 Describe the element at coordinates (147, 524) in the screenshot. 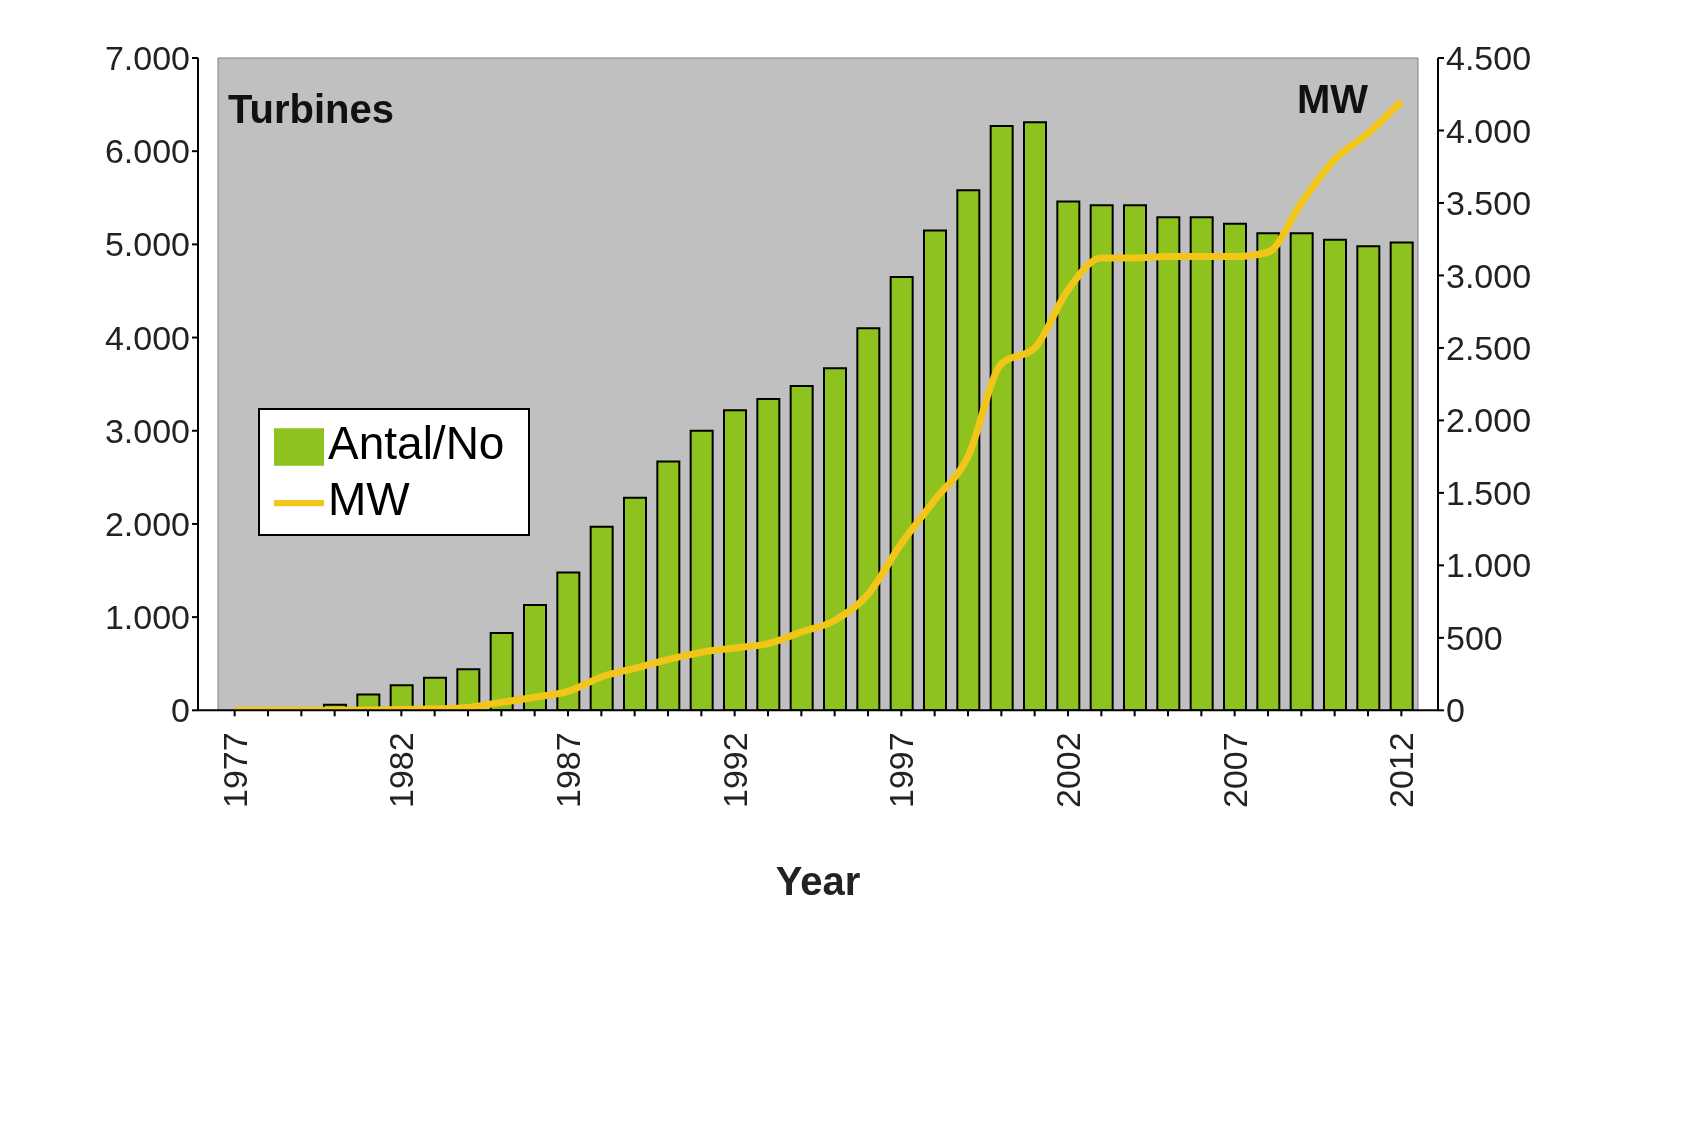

I see `y-tick-label: 2.000` at that location.